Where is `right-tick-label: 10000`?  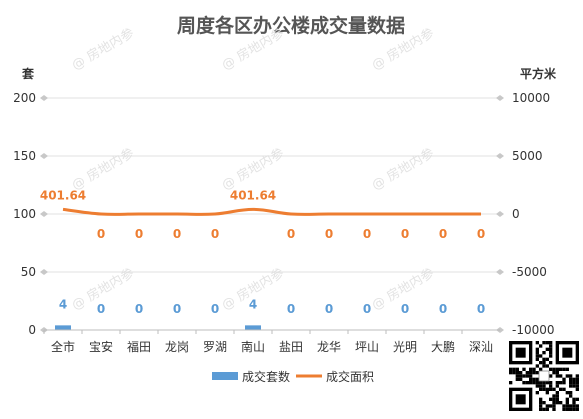
right-tick-label: 10000 is located at coordinates (531, 98).